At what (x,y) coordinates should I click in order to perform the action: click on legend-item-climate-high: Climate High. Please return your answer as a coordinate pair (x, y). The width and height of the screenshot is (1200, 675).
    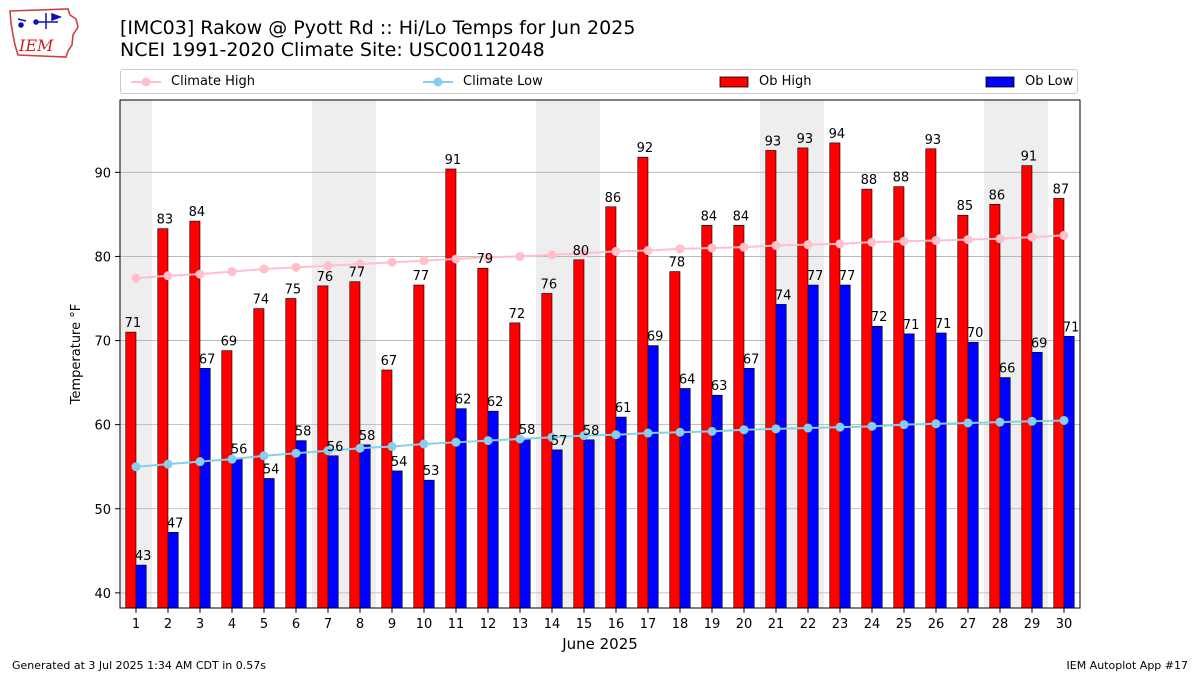
    Looking at the image, I should click on (193, 81).